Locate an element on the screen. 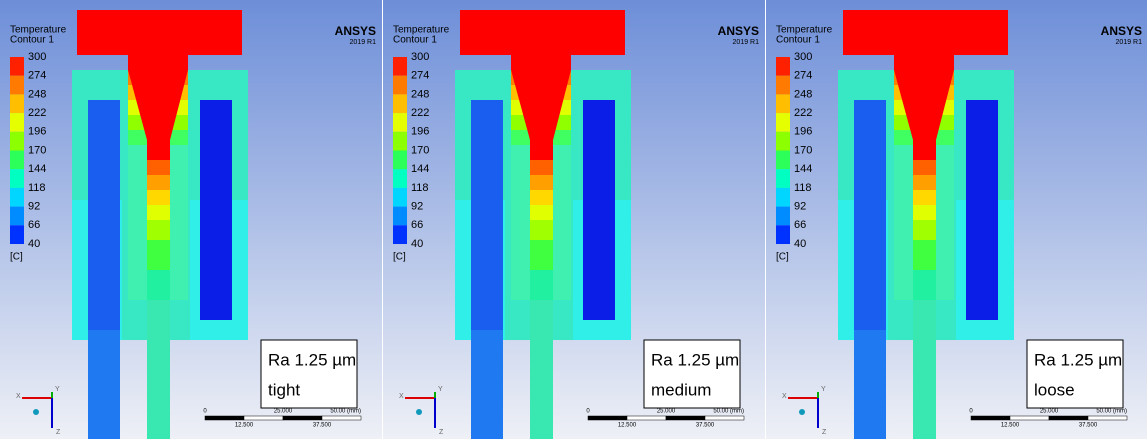 This screenshot has height=439, width=1147. scale-tick: 25.000 is located at coordinates (1049, 412).